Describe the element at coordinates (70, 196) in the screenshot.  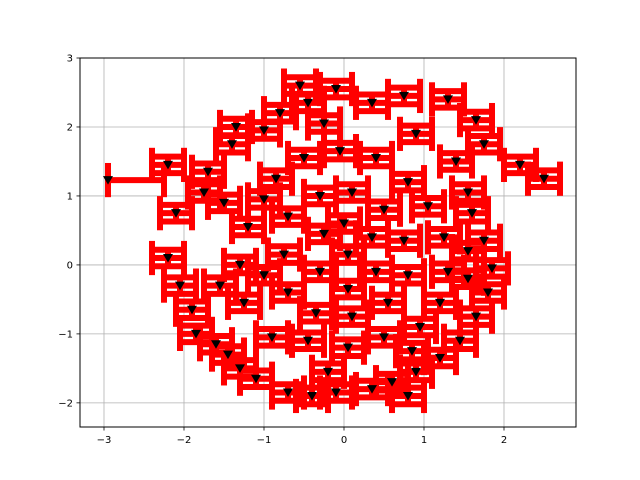
I see `y-tick-label: 1` at that location.